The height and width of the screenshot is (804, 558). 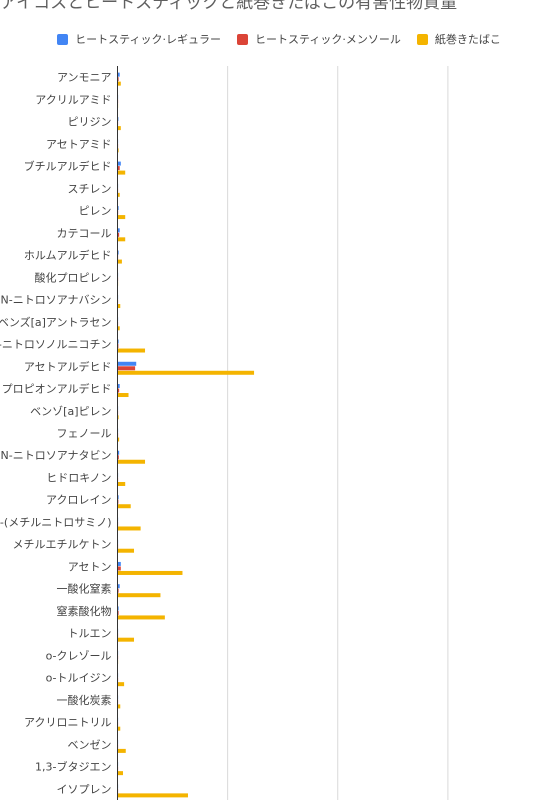 I want to click on category-label: スチレン, so click(x=90, y=188).